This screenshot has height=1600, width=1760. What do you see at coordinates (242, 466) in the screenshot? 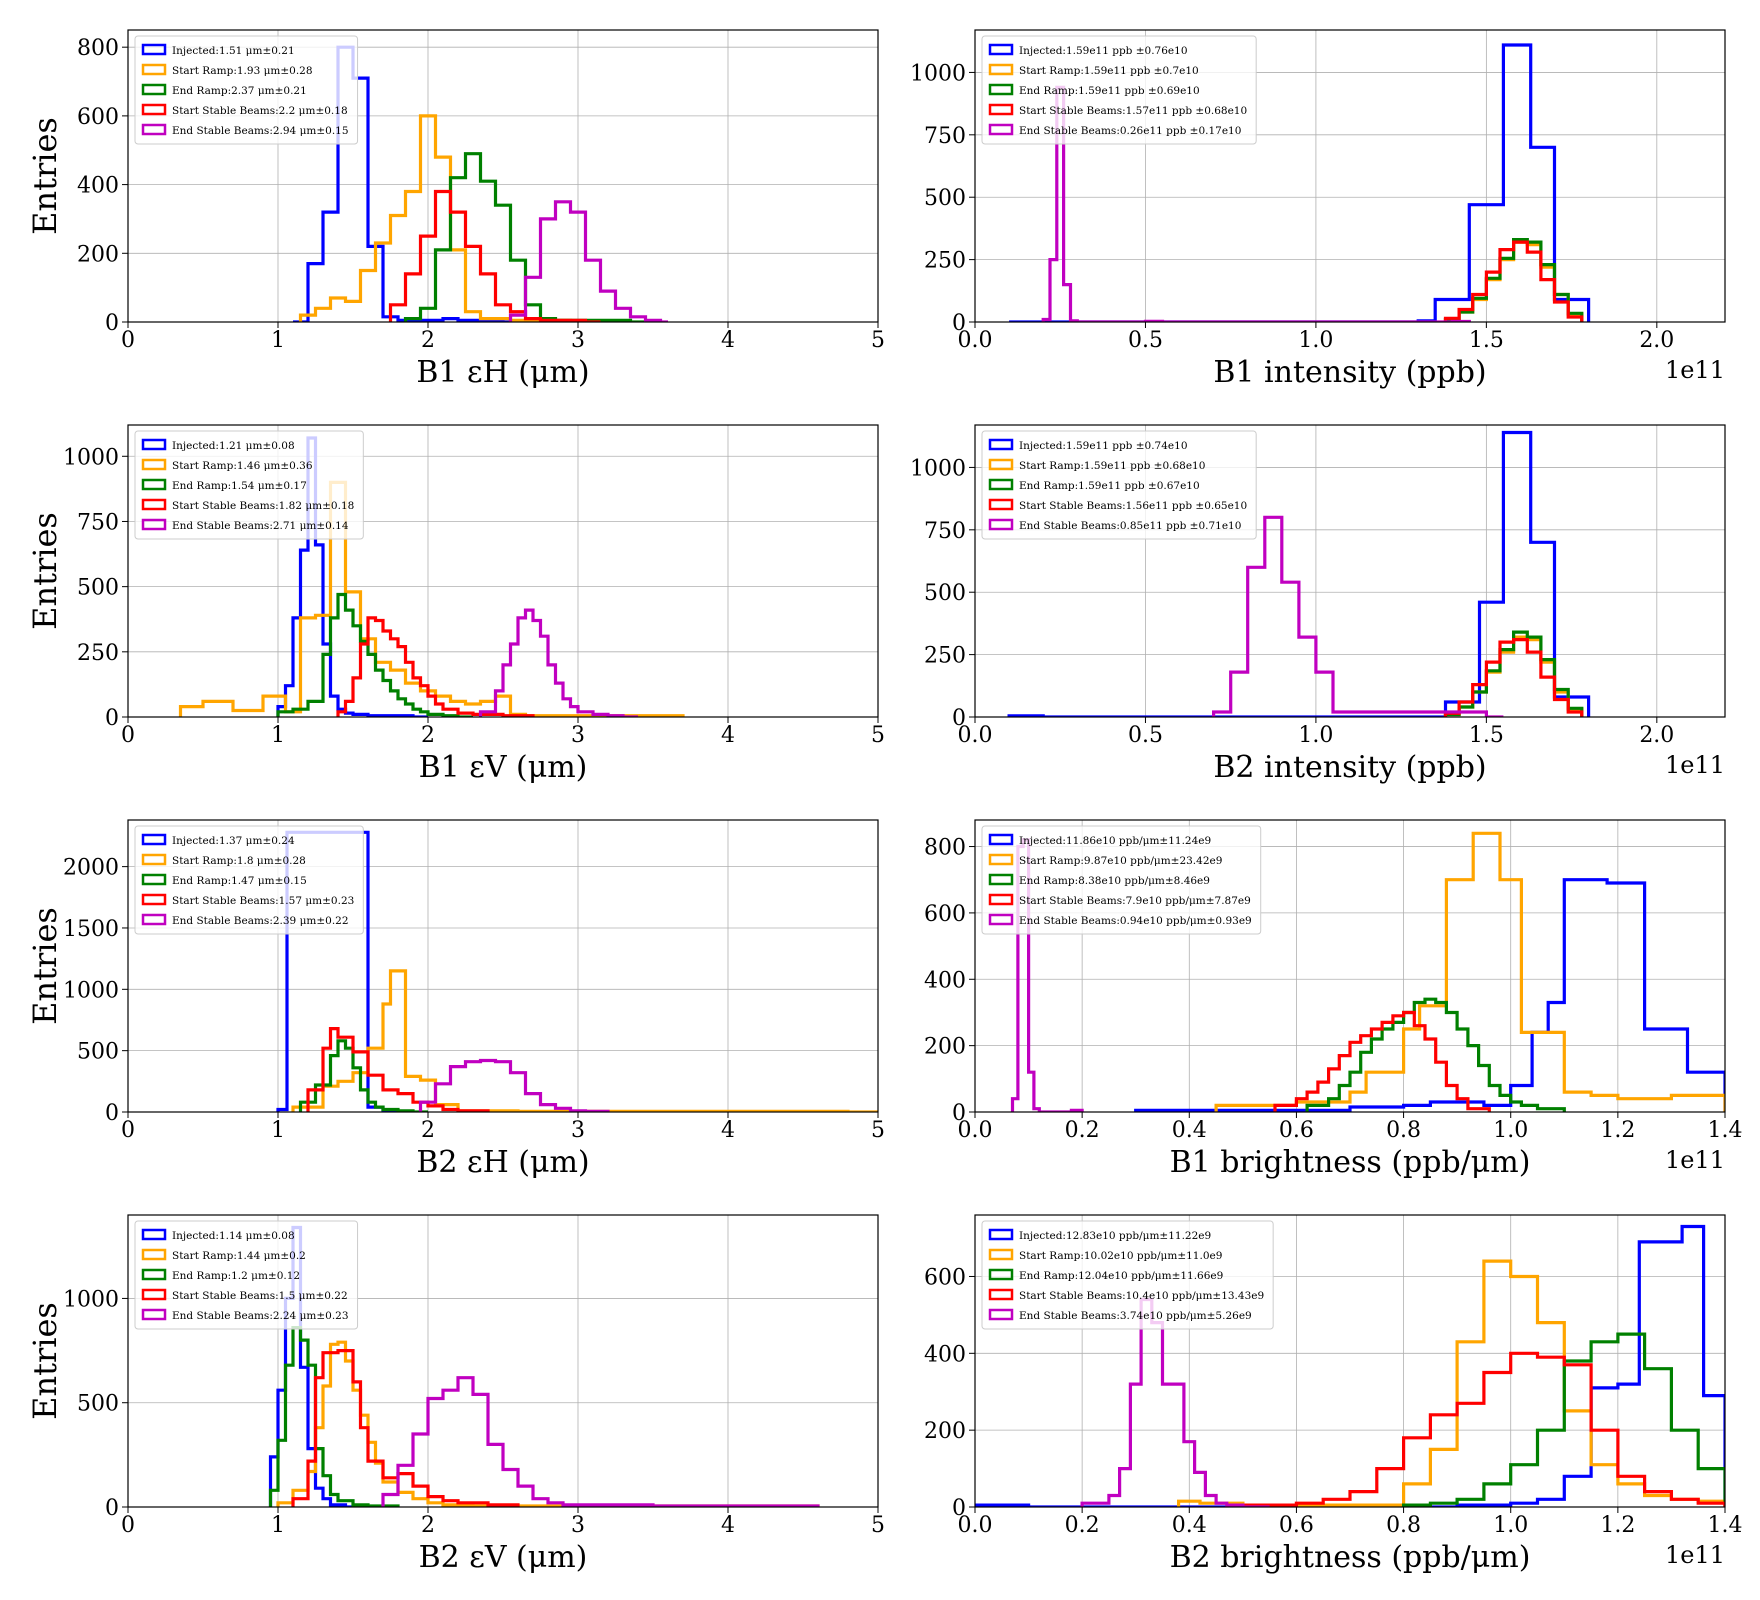
I see `legend-entry: Start Ramp:1.46 μm±0.36` at bounding box center [242, 466].